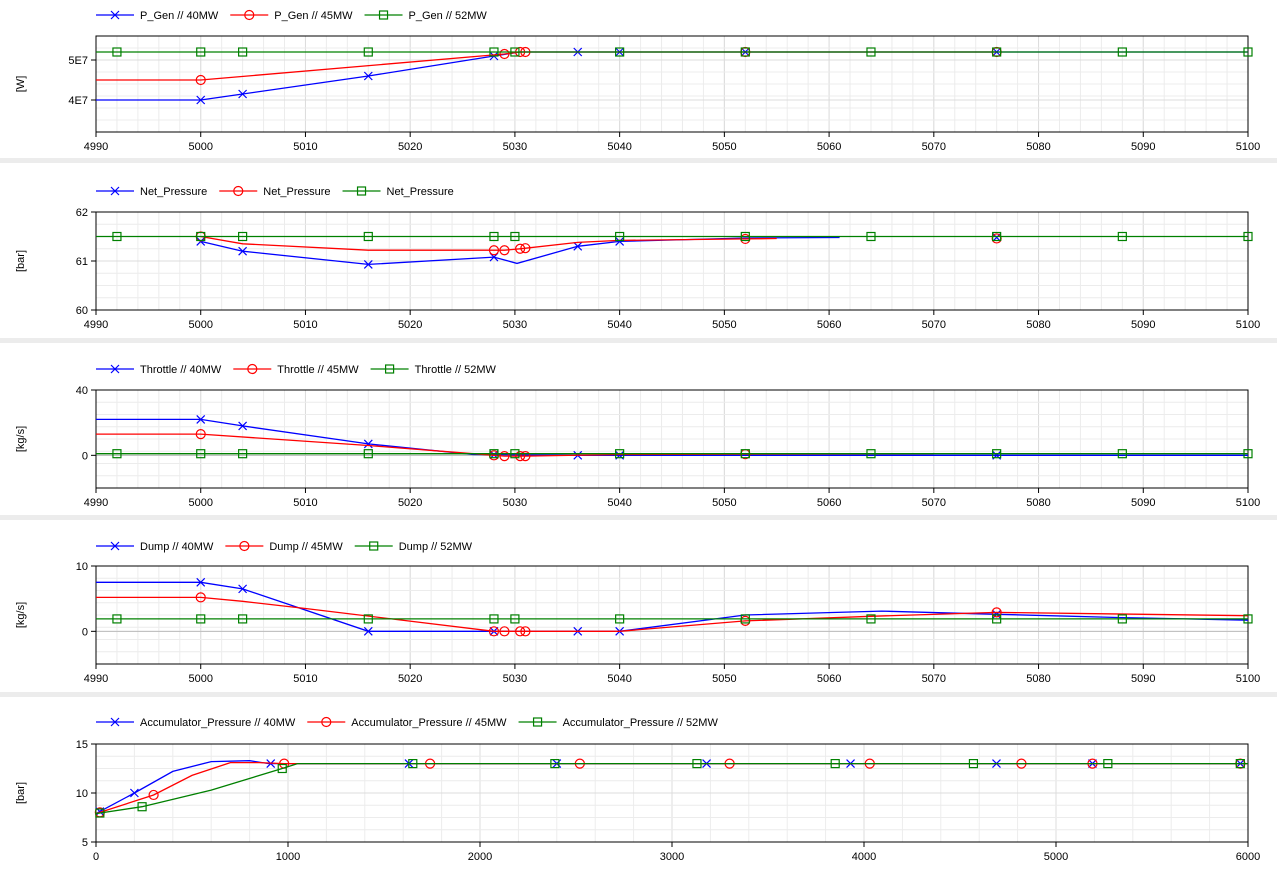 This screenshot has width=1277, height=869. I want to click on panel-separator, so click(638, 517).